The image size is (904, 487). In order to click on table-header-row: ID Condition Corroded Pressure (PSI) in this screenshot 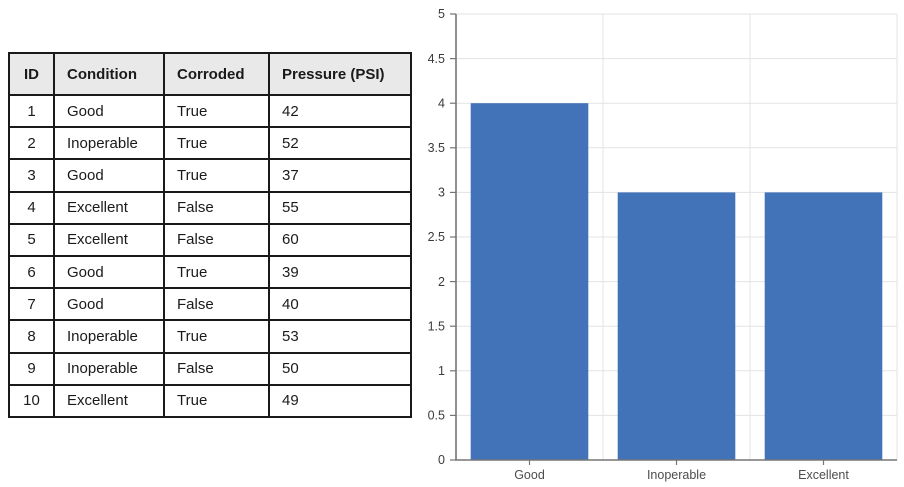, I will do `click(210, 74)`.